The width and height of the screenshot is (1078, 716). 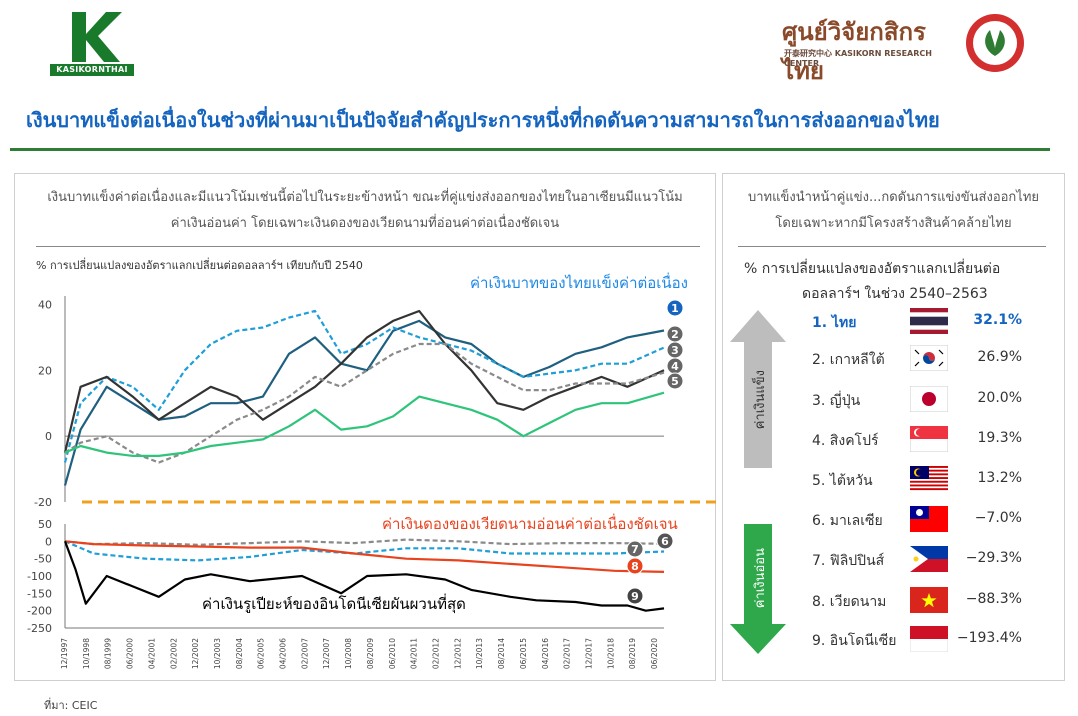 What do you see at coordinates (326, 653) in the screenshot?
I see `x-tick-label: 12/2007` at bounding box center [326, 653].